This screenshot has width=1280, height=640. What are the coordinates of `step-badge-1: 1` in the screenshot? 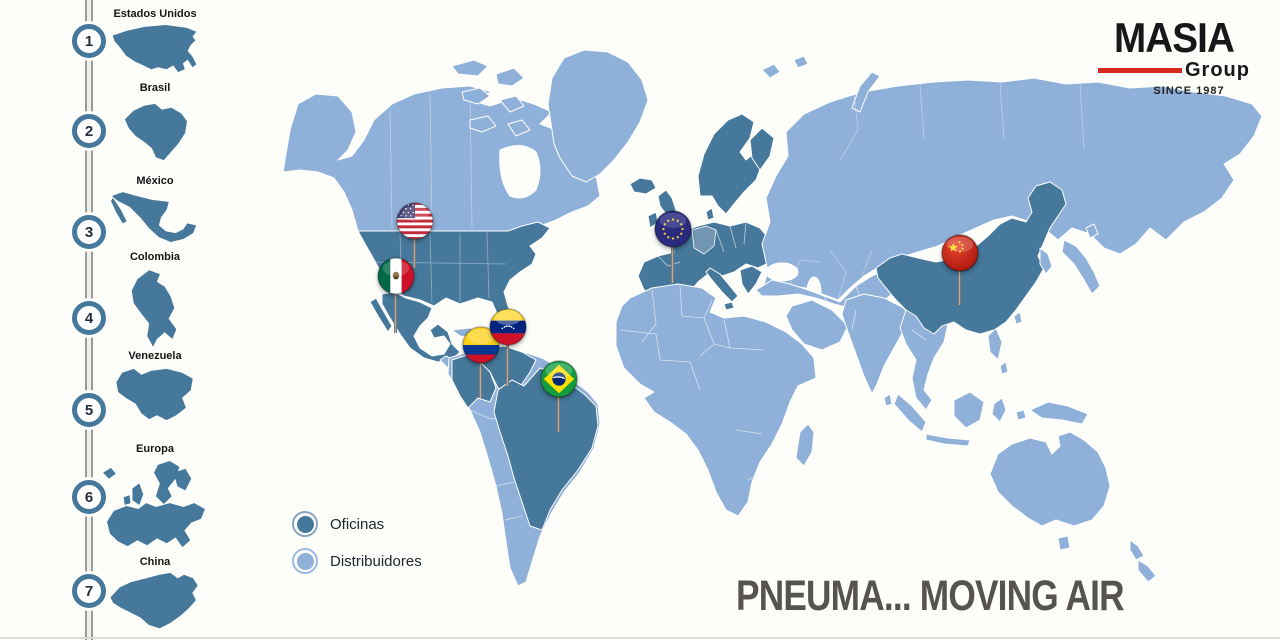 It's located at (89, 41).